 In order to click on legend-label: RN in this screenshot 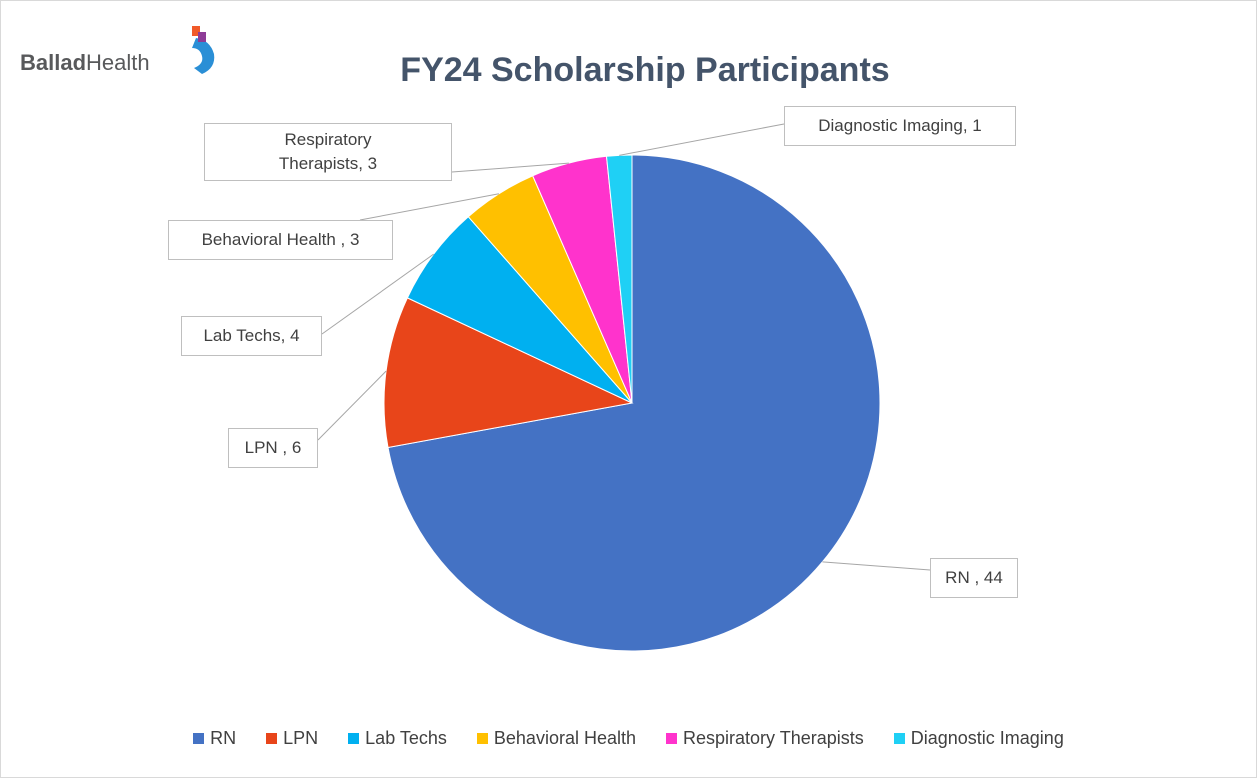, I will do `click(223, 738)`.